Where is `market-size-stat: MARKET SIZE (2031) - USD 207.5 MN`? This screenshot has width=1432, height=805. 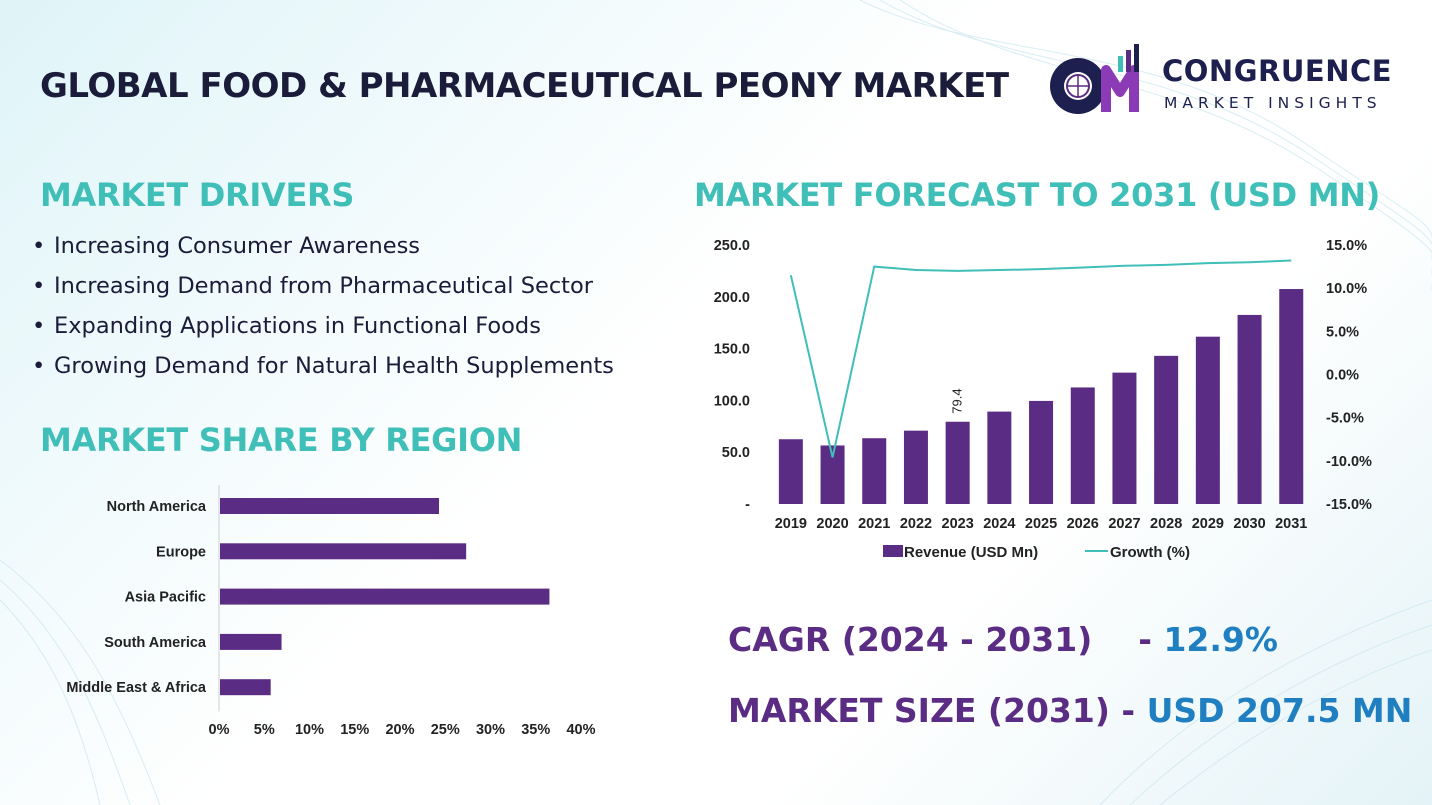
market-size-stat: MARKET SIZE (2031) - USD 207.5 MN is located at coordinates (1070, 710).